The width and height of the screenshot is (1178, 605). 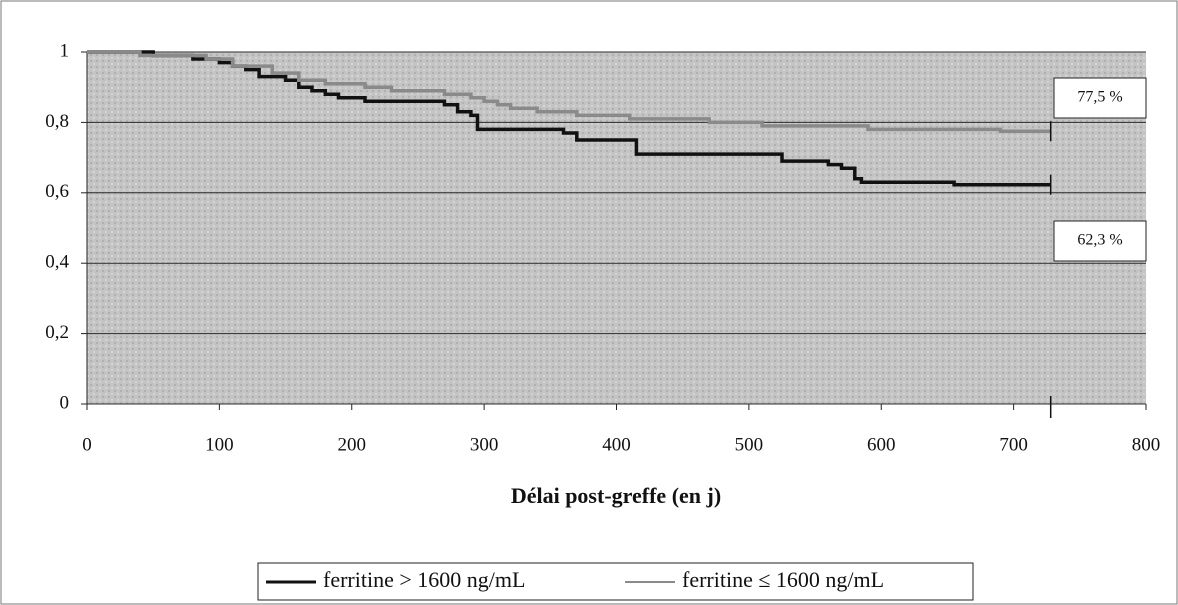 I want to click on annotation: 77,5 %, so click(x=1099, y=97).